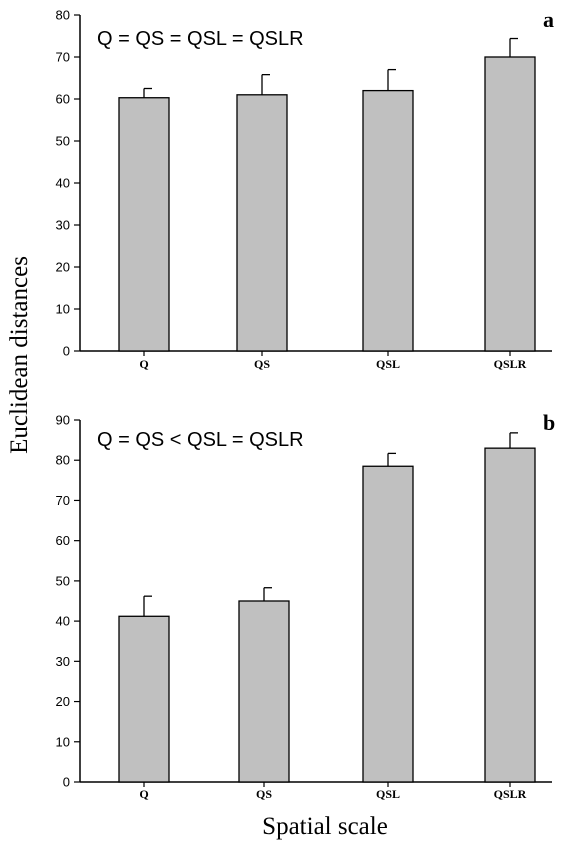 The width and height of the screenshot is (569, 843). I want to click on y-tick-label: 90, so click(63, 420).